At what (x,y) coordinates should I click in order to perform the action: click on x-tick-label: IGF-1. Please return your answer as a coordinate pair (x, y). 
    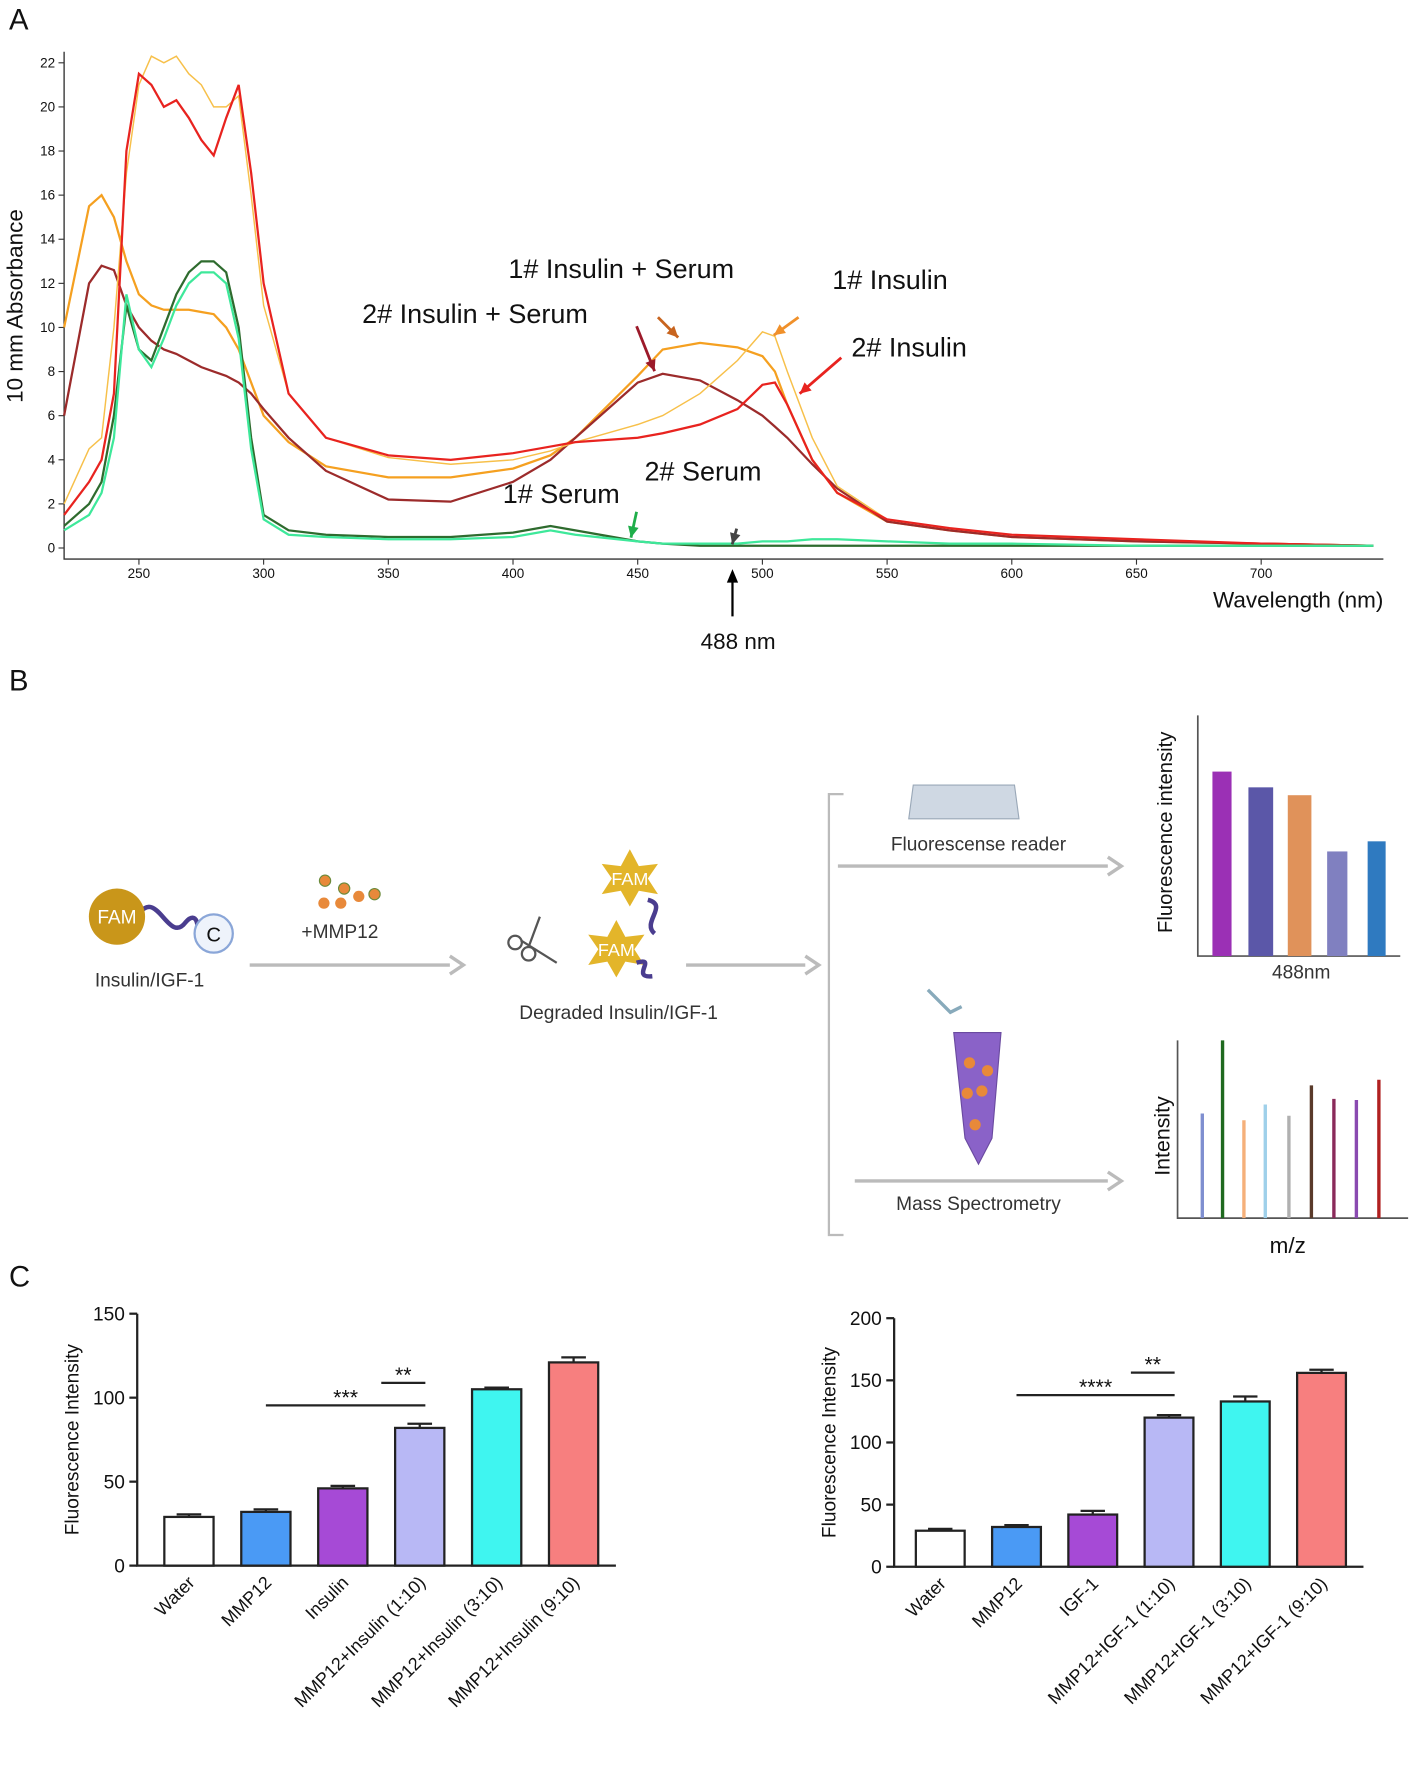
    Looking at the image, I should click on (1079, 1596).